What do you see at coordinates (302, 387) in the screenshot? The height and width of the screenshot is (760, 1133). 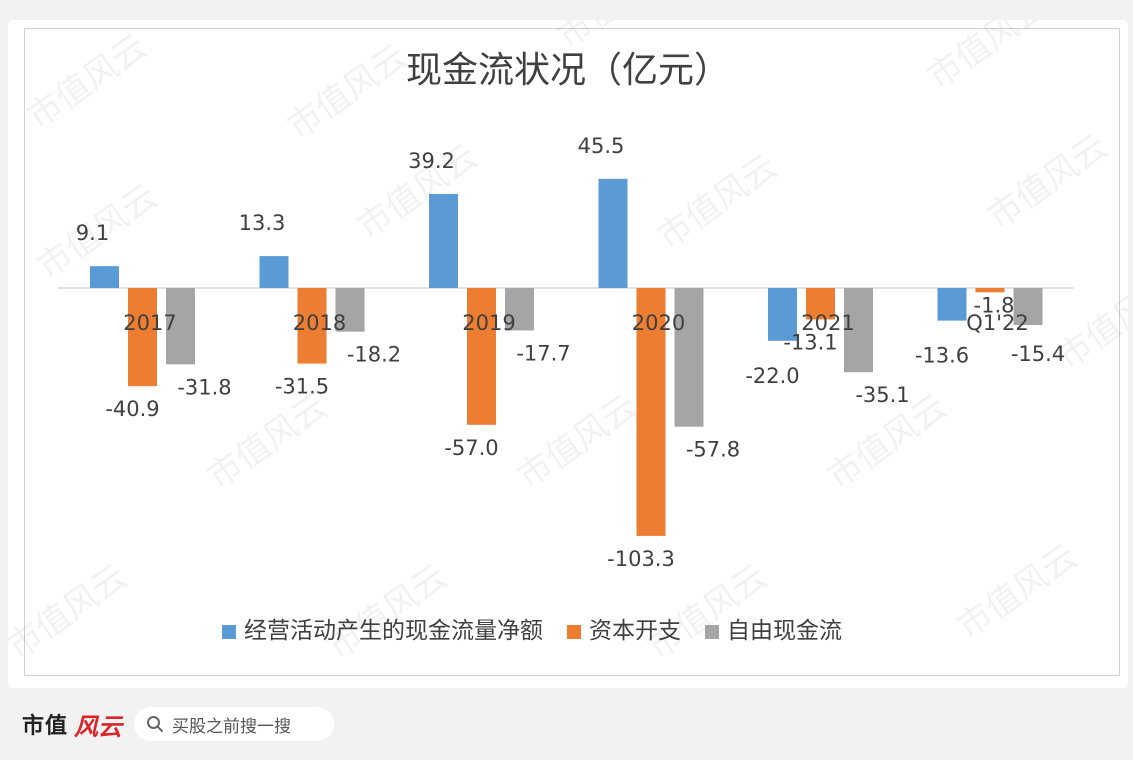 I see `data-label: -31.5` at bounding box center [302, 387].